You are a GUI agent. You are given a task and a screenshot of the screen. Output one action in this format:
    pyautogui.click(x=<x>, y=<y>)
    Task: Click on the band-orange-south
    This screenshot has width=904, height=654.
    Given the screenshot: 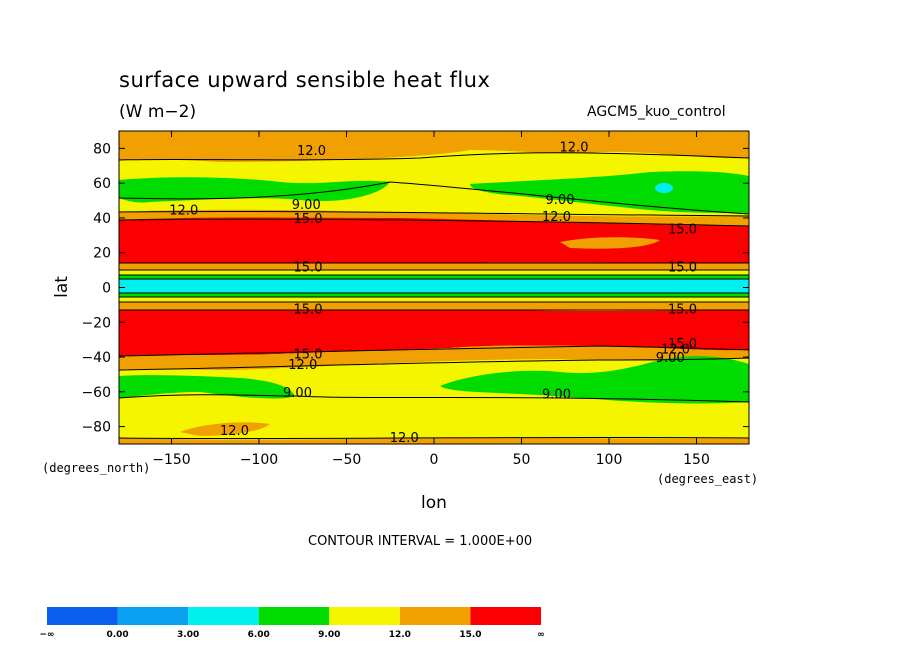 What is the action you would take?
    pyautogui.click(x=434, y=357)
    